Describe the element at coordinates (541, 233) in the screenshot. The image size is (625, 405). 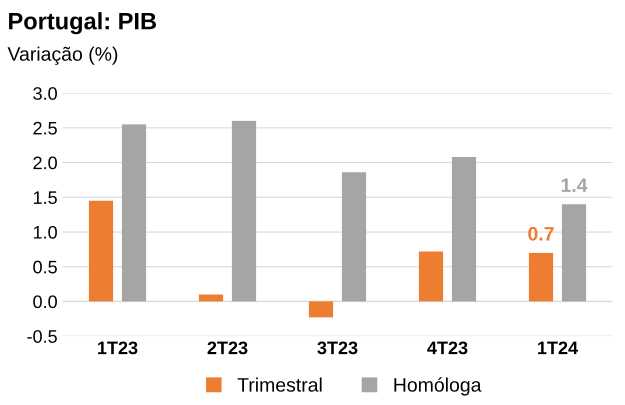
I see `data-label: 0.7` at that location.